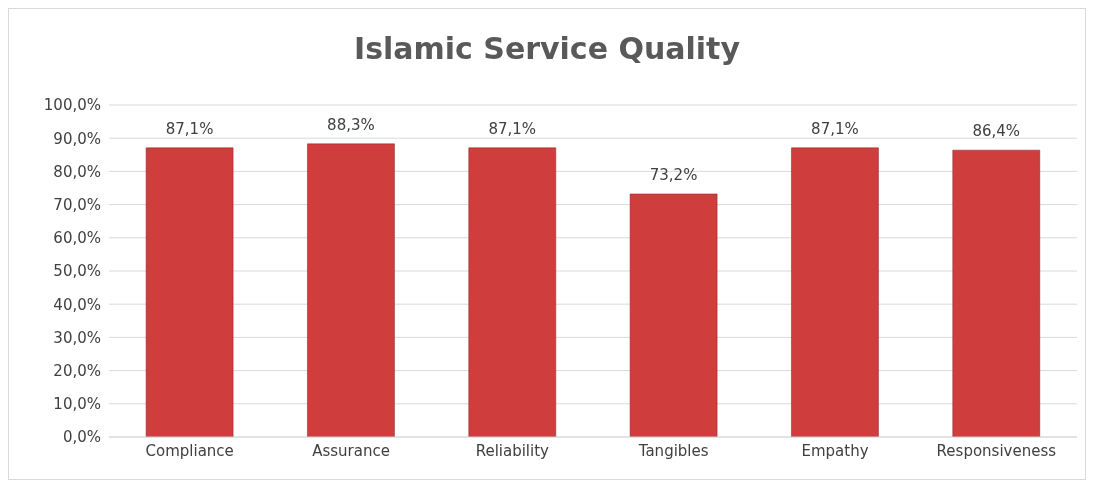 This screenshot has height=488, width=1094. Describe the element at coordinates (77, 271) in the screenshot. I see `y-tick-label: 50,0%` at that location.